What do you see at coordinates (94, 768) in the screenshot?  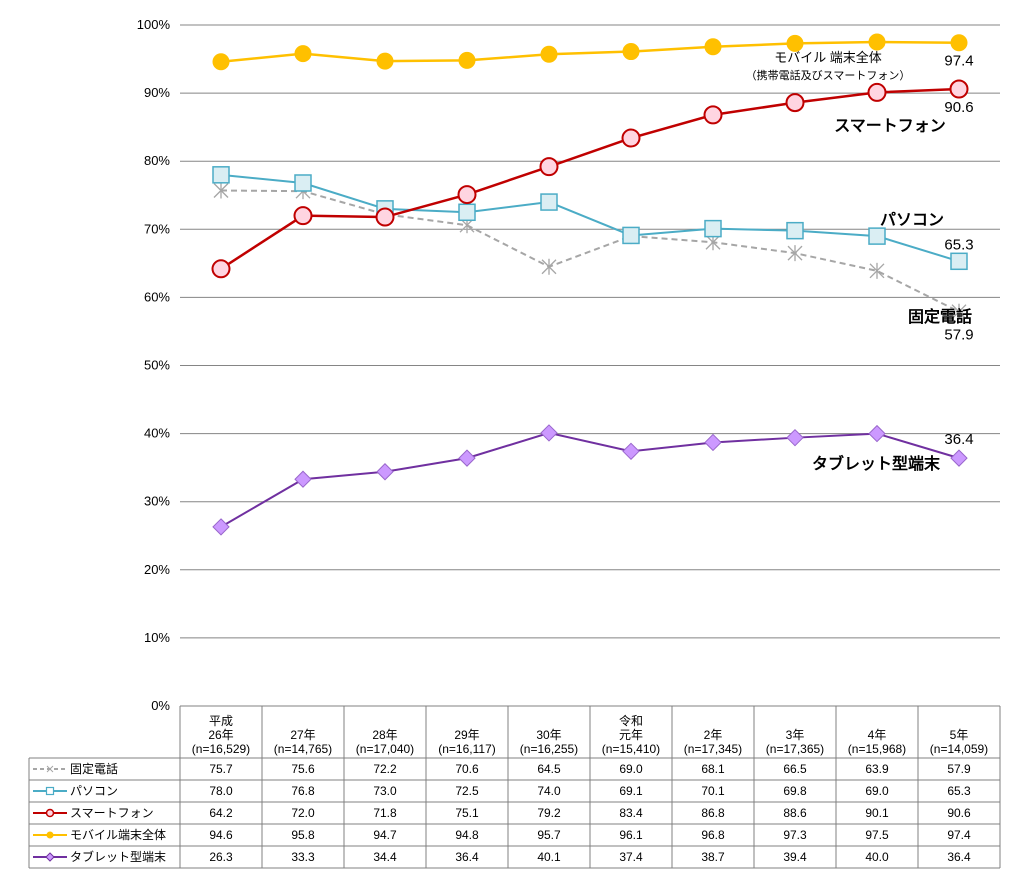 I see `legend-label: 固定電話` at bounding box center [94, 768].